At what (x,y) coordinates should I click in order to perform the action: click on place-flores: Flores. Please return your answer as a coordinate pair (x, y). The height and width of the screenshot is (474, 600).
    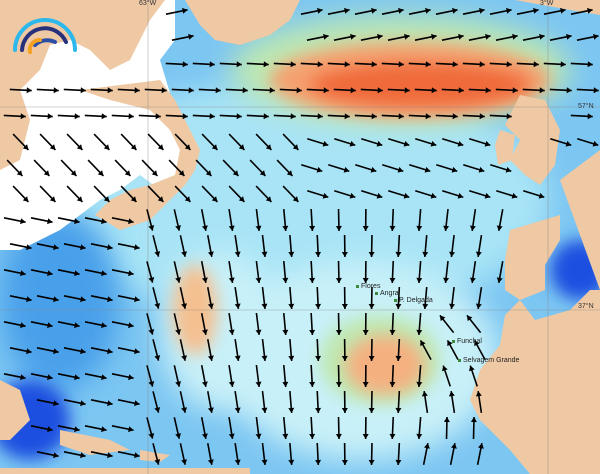
    Looking at the image, I should click on (368, 286).